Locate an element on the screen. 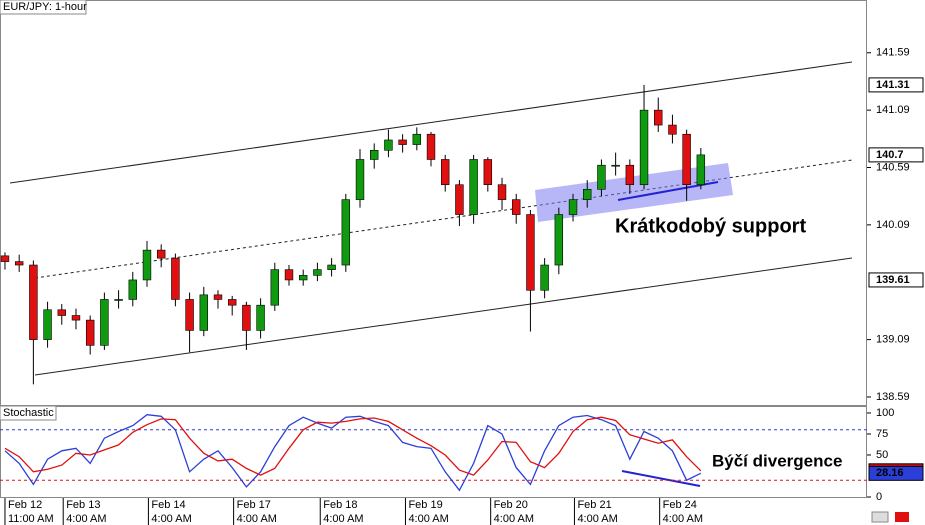 This screenshot has width=925, height=525. x-tick-label: Feb 19 is located at coordinates (425, 505).